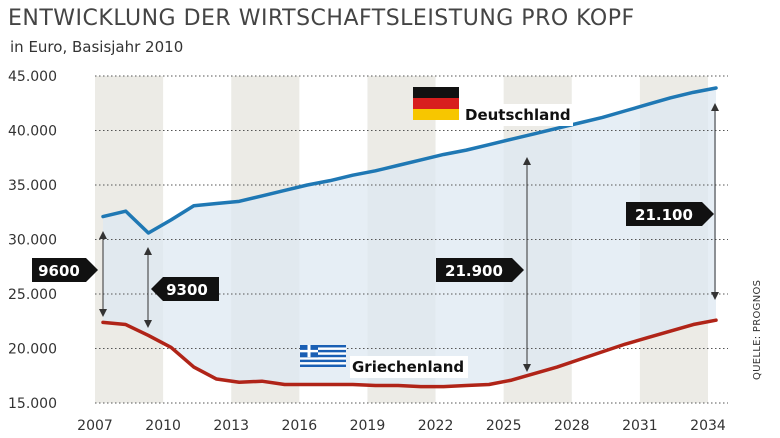 The height and width of the screenshot is (438, 780). I want to click on y-tick-label-6: 45.000, so click(32, 77).